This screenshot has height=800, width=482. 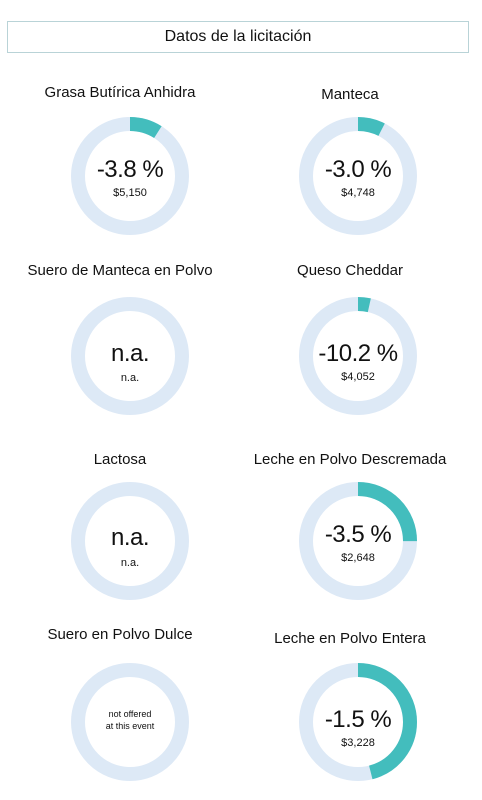 I want to click on product-card-grasa-butirica: Grasa Butírica Anhidra -3.8 % $5,150, so click(x=120, y=160).